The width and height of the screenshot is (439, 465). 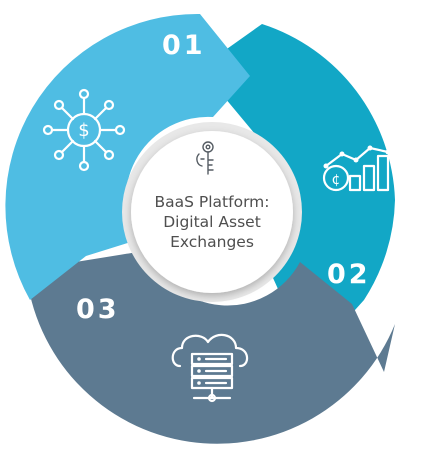 I want to click on key-icon, so click(x=205, y=158).